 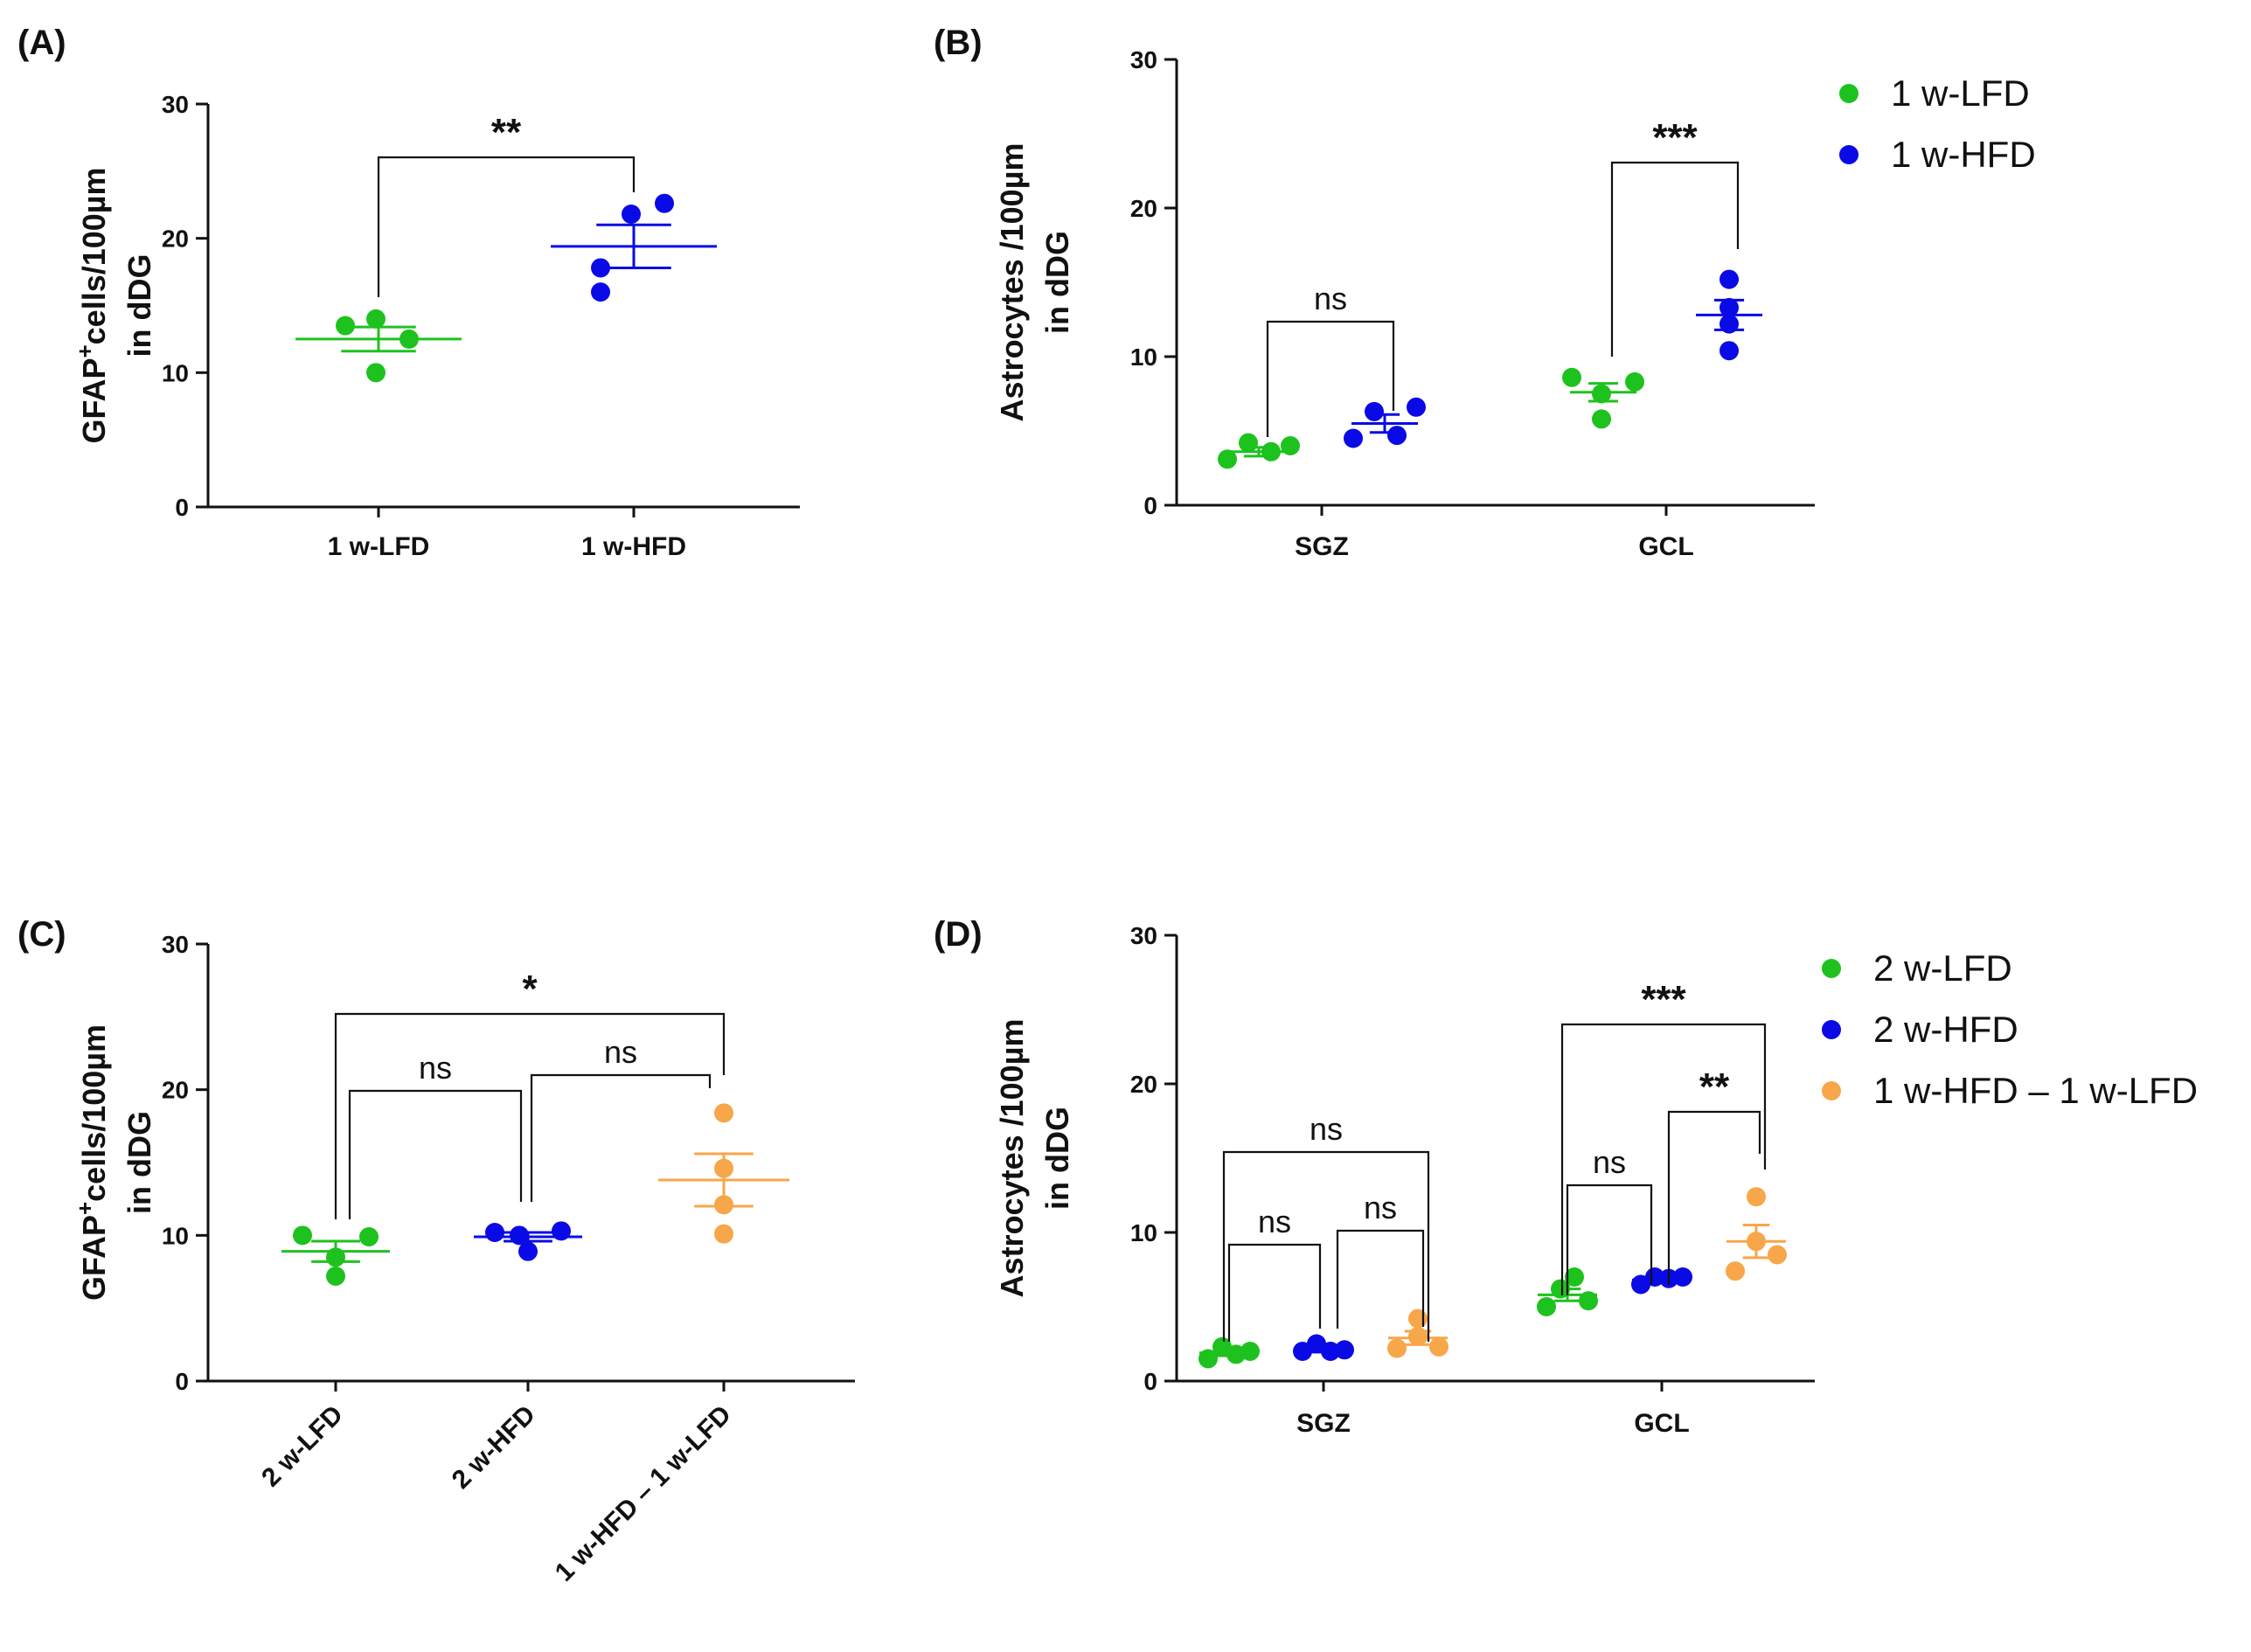 I want to click on sig-bracket-sgz, so click(x=1330, y=378).